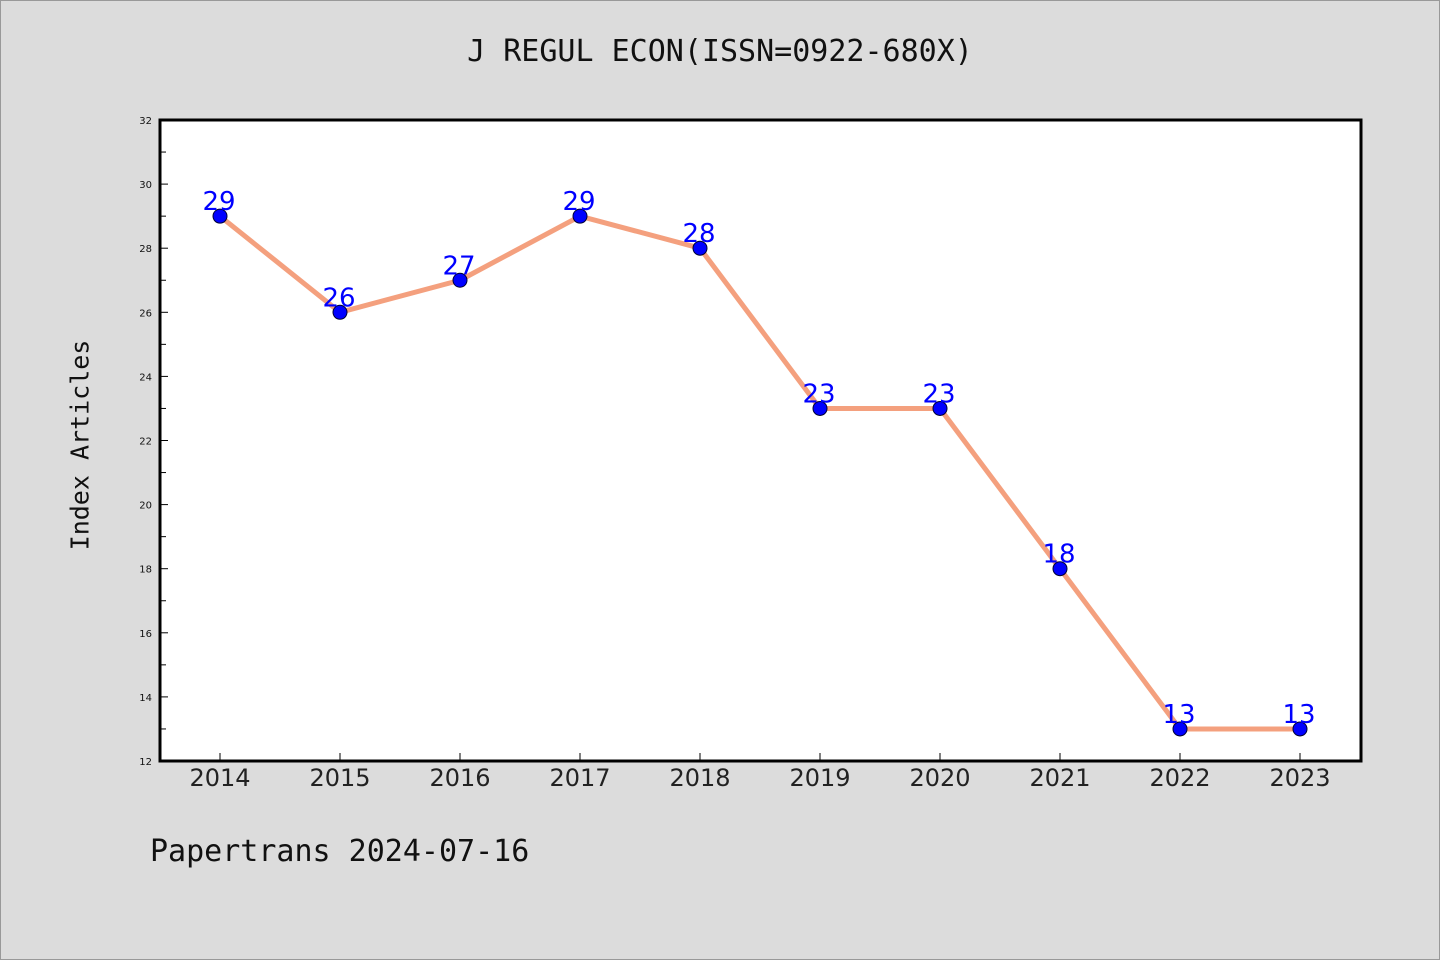 The height and width of the screenshot is (960, 1440). Describe the element at coordinates (1059, 778) in the screenshot. I see `x-tick-label: 2021` at that location.